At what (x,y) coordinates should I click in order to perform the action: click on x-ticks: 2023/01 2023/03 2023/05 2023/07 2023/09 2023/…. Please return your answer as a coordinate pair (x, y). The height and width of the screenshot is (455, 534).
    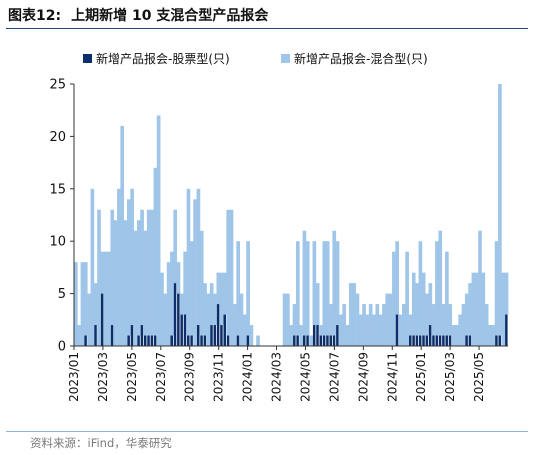
    Looking at the image, I should click on (276, 374).